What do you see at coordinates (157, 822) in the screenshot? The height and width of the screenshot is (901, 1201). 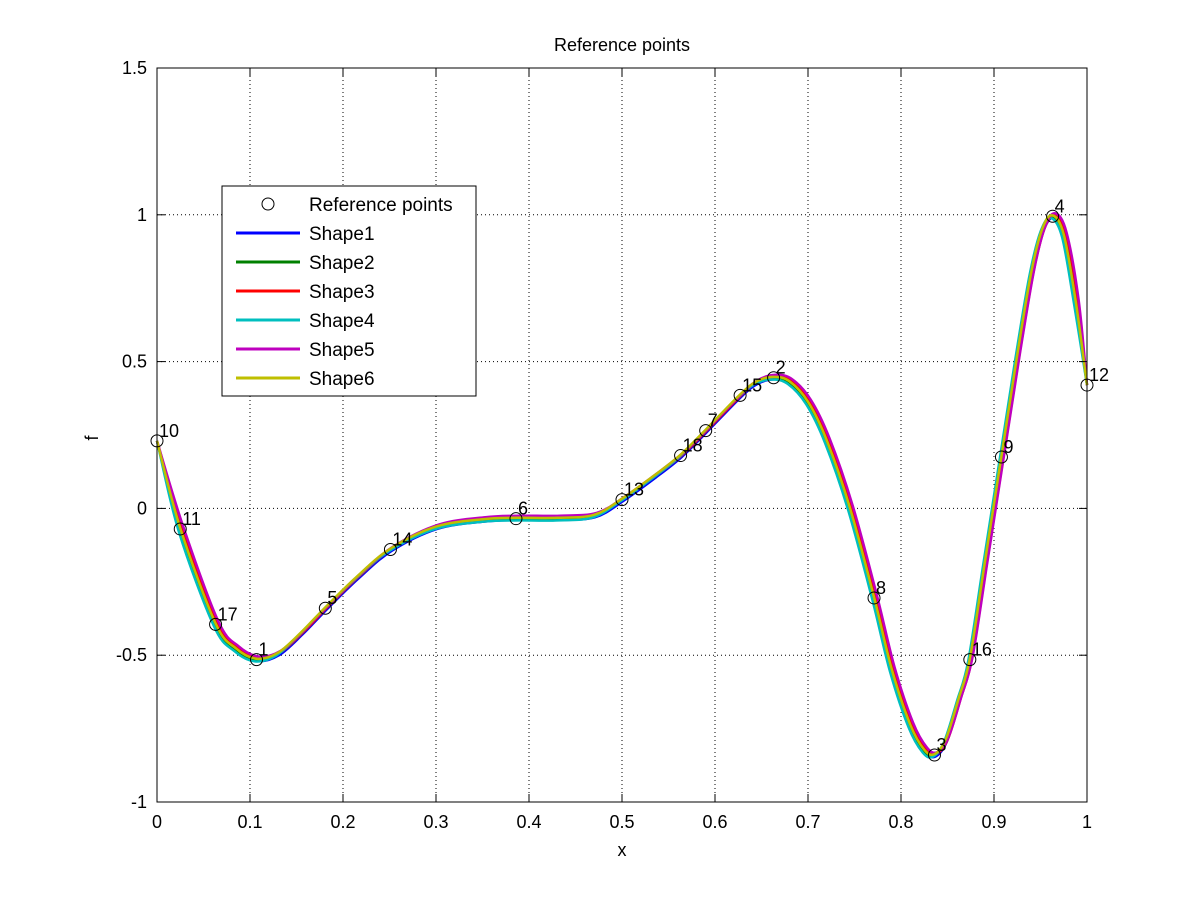 I see `x-tick-label: 0` at bounding box center [157, 822].